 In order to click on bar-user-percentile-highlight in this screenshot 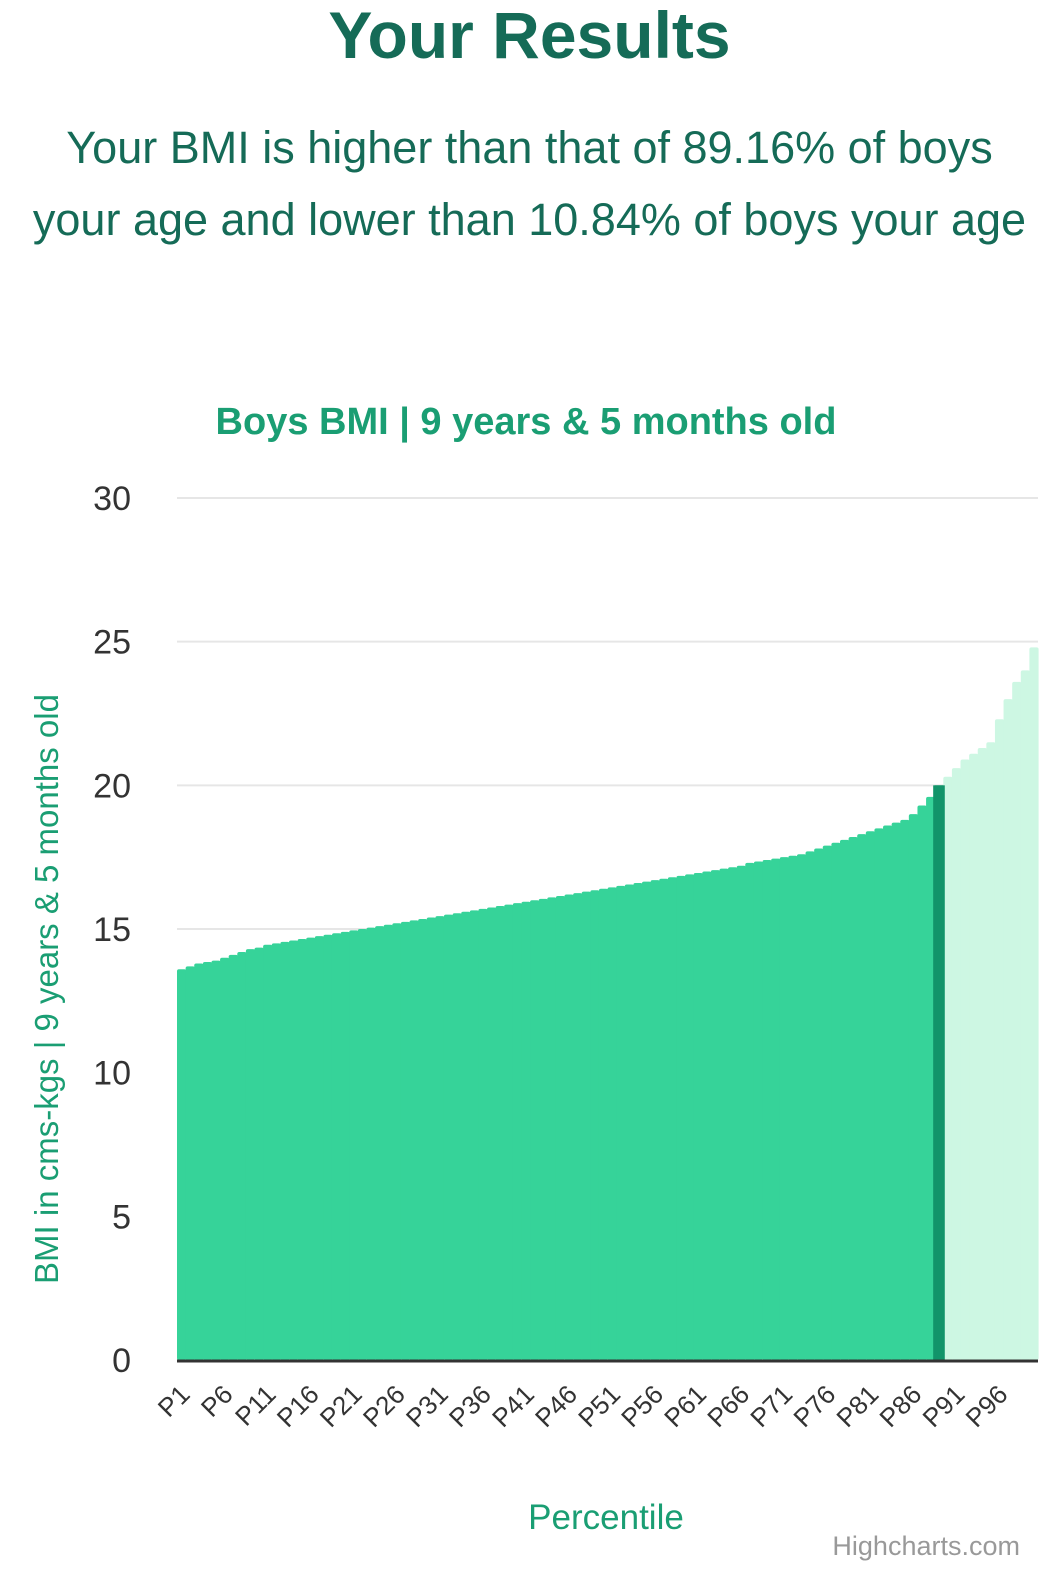, I will do `click(939, 1072)`.